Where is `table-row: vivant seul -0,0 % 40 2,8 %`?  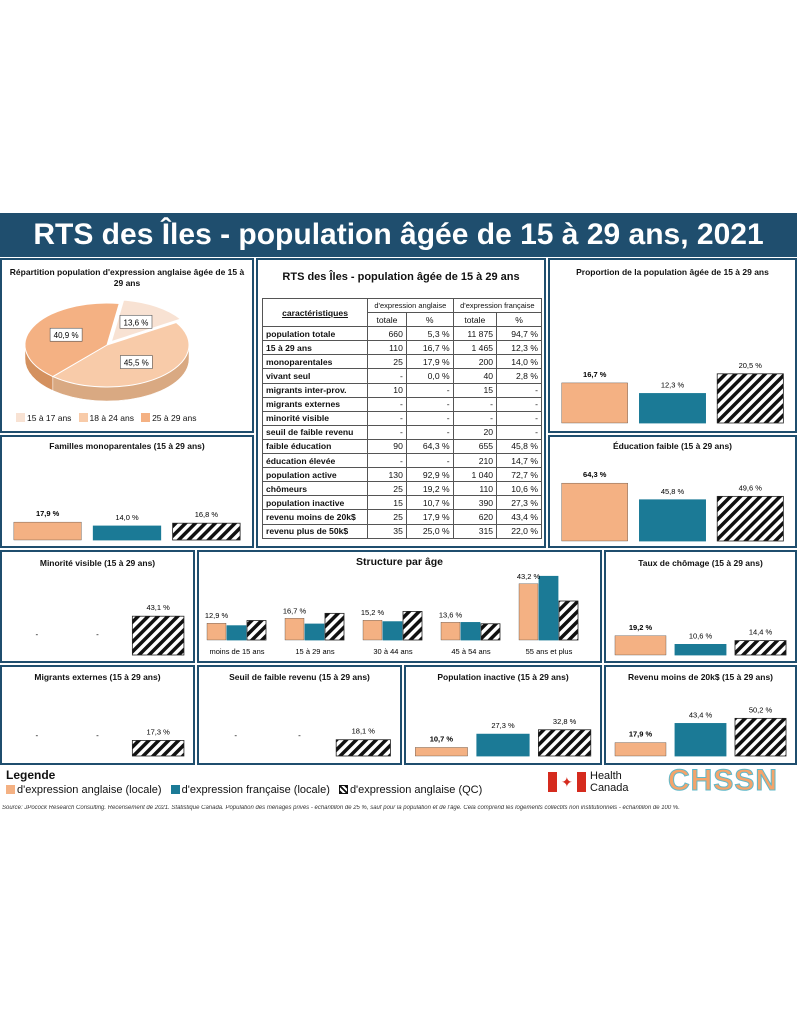 table-row: vivant seul -0,0 % 40 2,8 % is located at coordinates (401, 376).